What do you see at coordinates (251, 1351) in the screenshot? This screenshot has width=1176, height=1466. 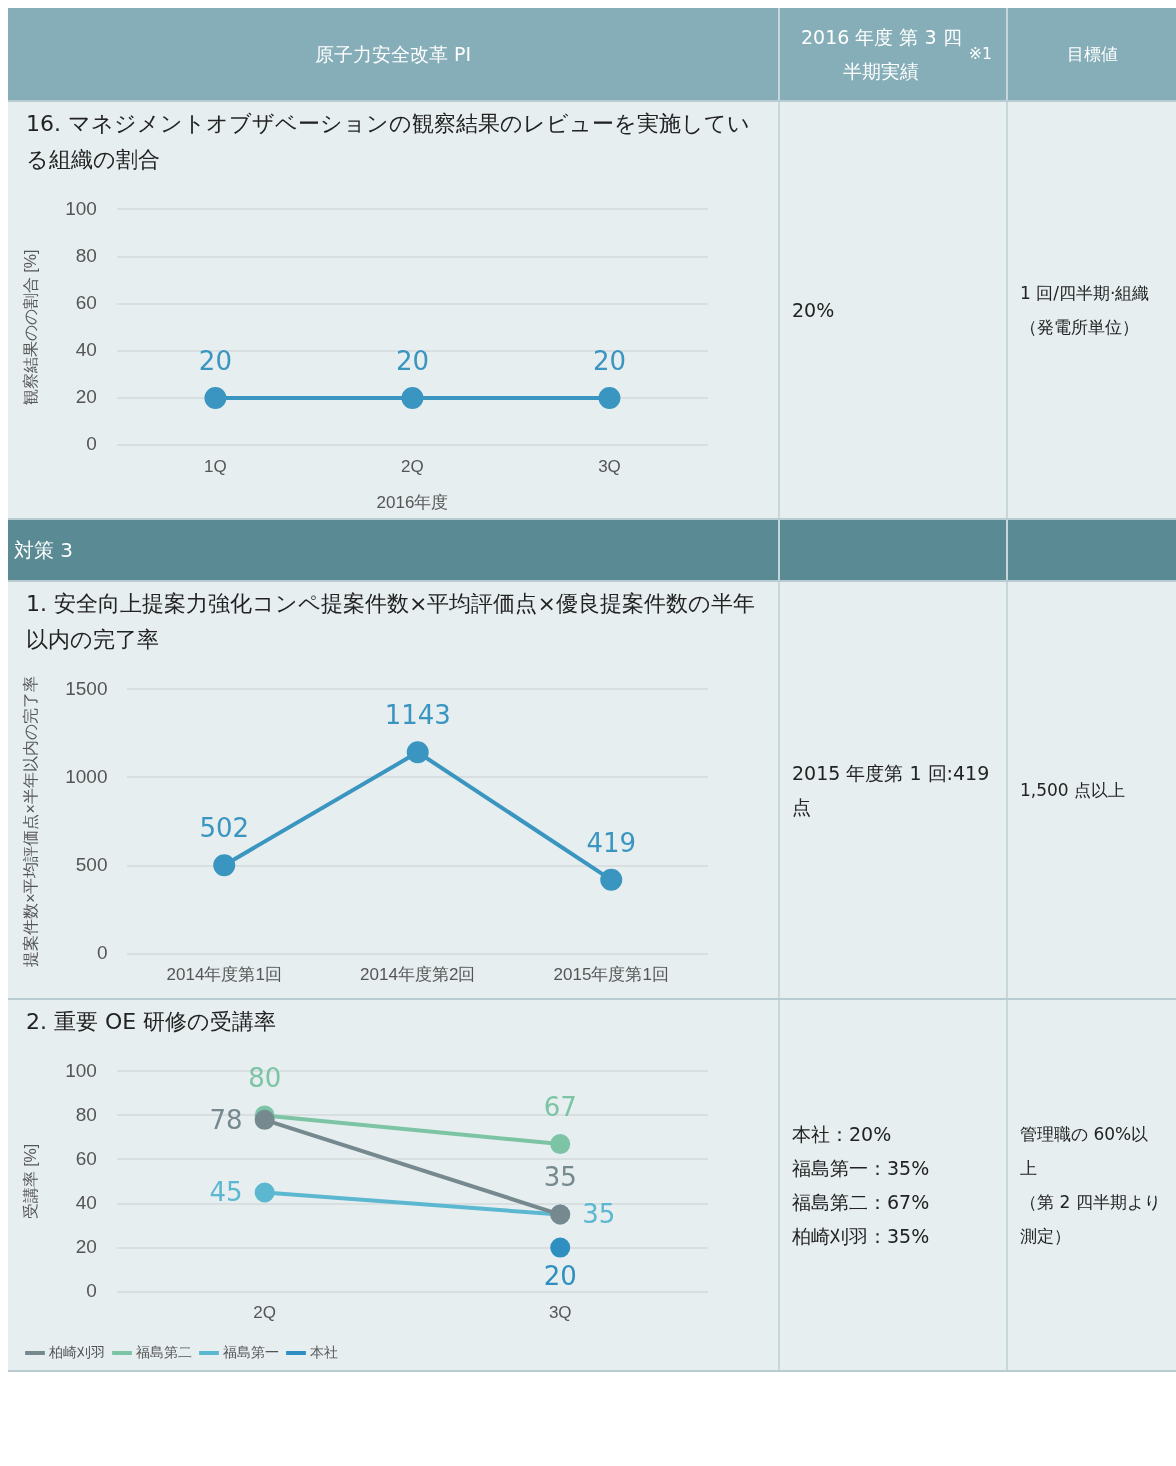 I see `legend-label: 福島第一` at bounding box center [251, 1351].